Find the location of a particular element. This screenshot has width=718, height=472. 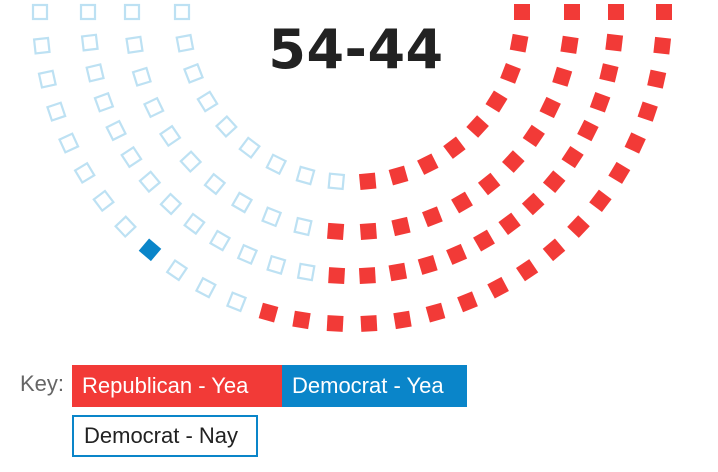

vote-tally: 54-44 is located at coordinates (356, 49).